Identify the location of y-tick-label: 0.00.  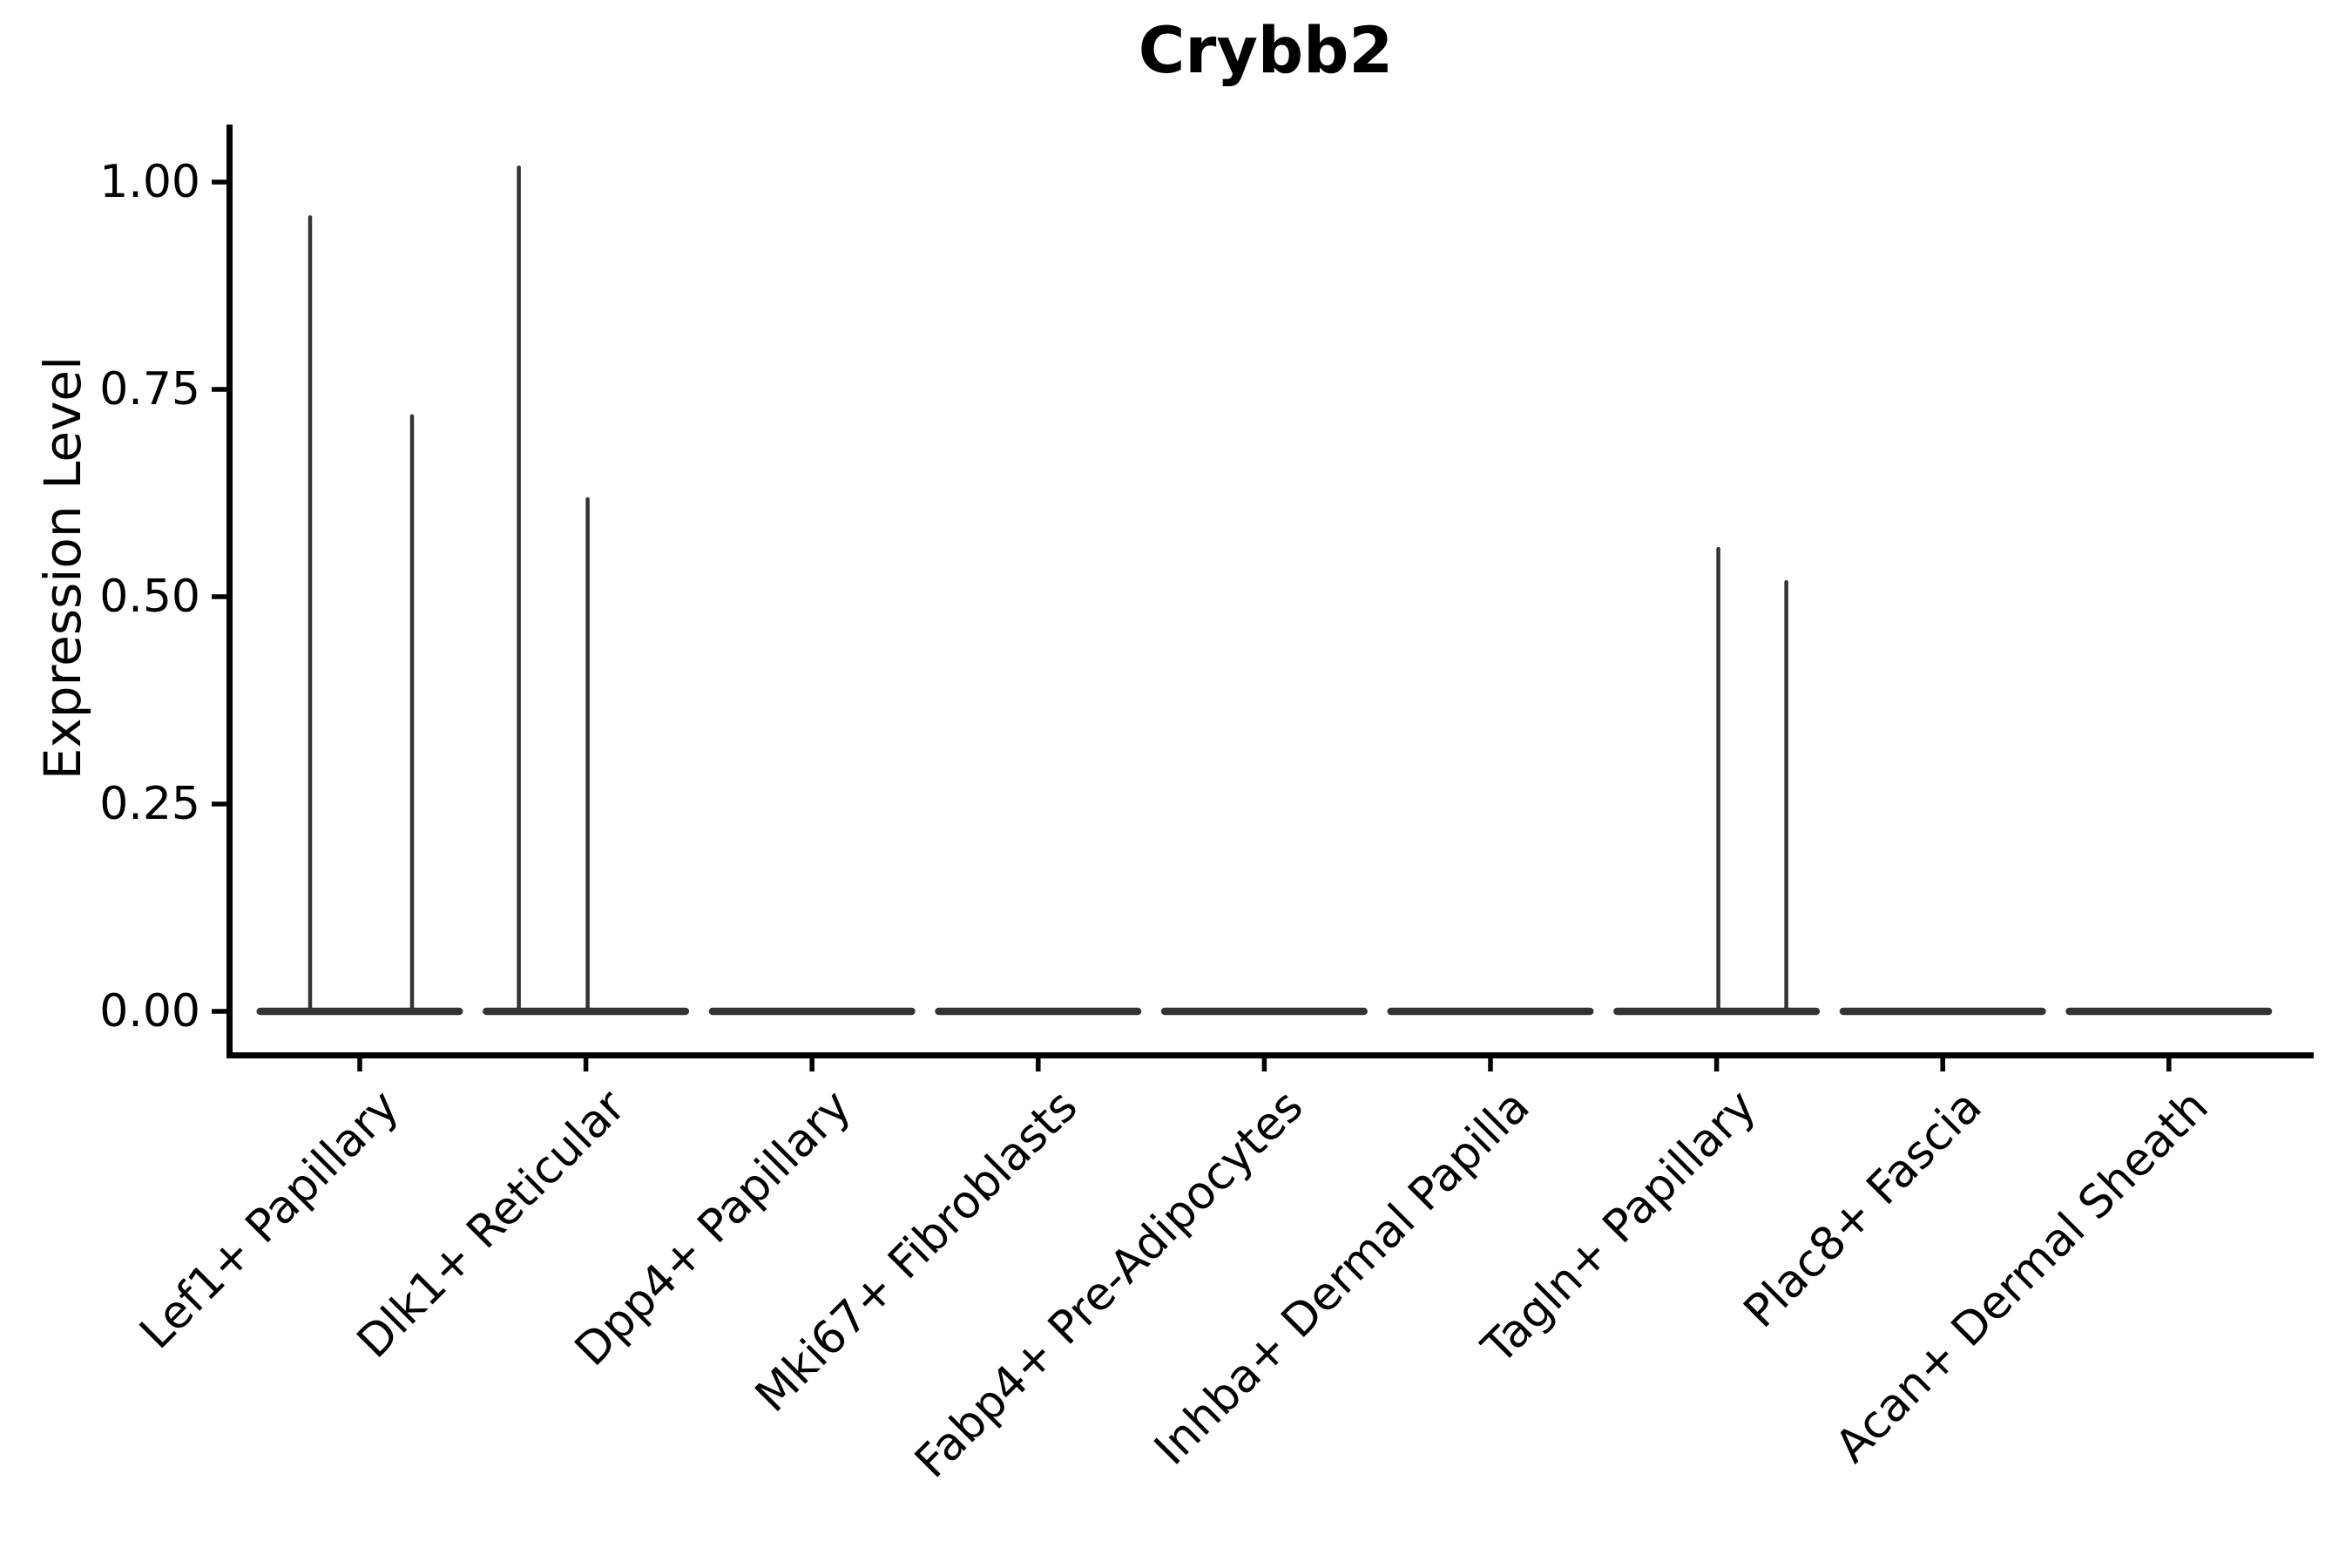
(150, 1011).